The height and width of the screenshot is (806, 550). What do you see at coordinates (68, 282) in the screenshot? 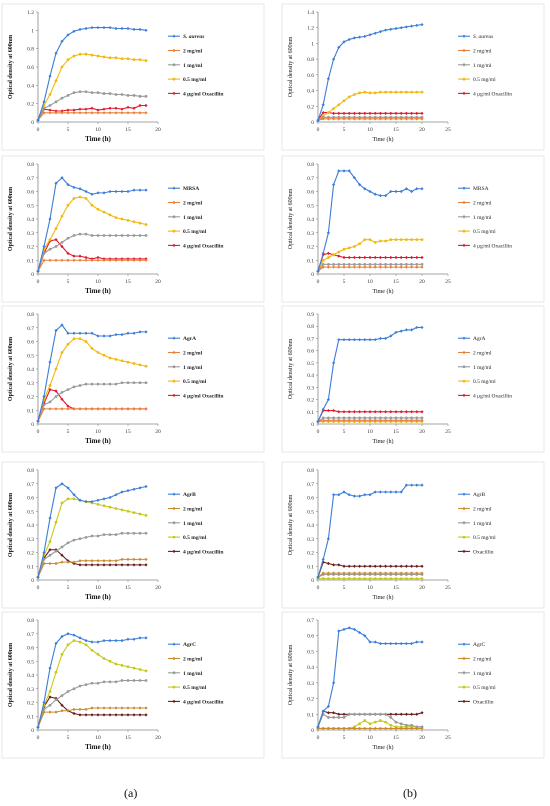
I see `x-tick-label: 5` at bounding box center [68, 282].